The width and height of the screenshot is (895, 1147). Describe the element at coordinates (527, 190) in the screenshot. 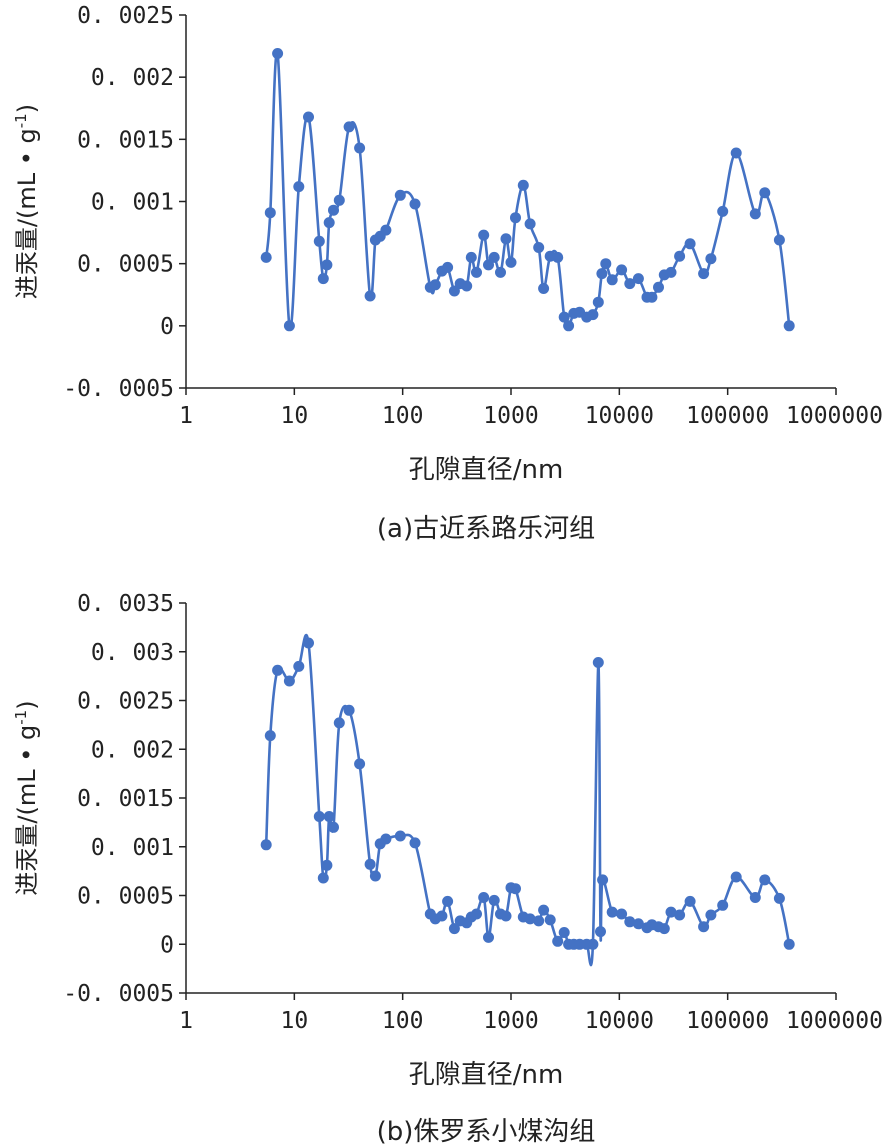

I see `series-marks` at that location.